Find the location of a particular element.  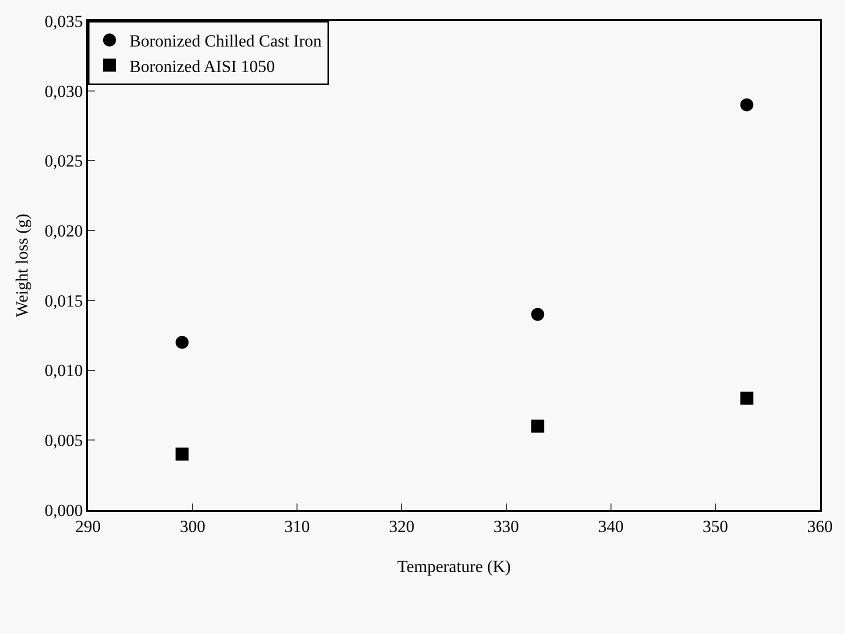

y-tick-label: 0,010 is located at coordinates (63, 370).